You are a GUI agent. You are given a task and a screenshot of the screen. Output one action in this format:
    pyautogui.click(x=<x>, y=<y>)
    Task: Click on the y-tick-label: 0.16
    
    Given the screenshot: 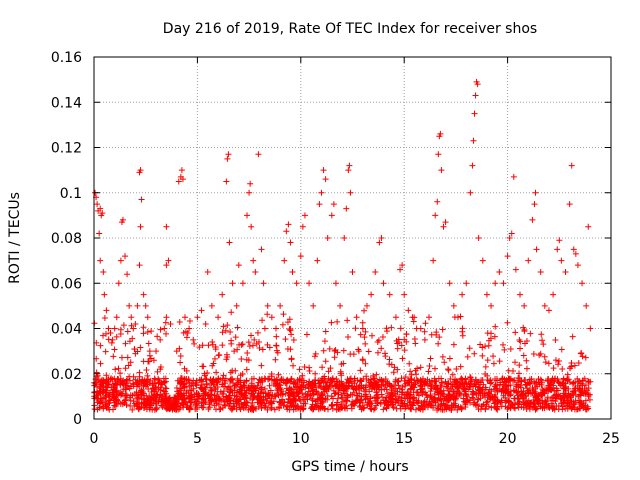 What is the action you would take?
    pyautogui.click(x=66, y=58)
    